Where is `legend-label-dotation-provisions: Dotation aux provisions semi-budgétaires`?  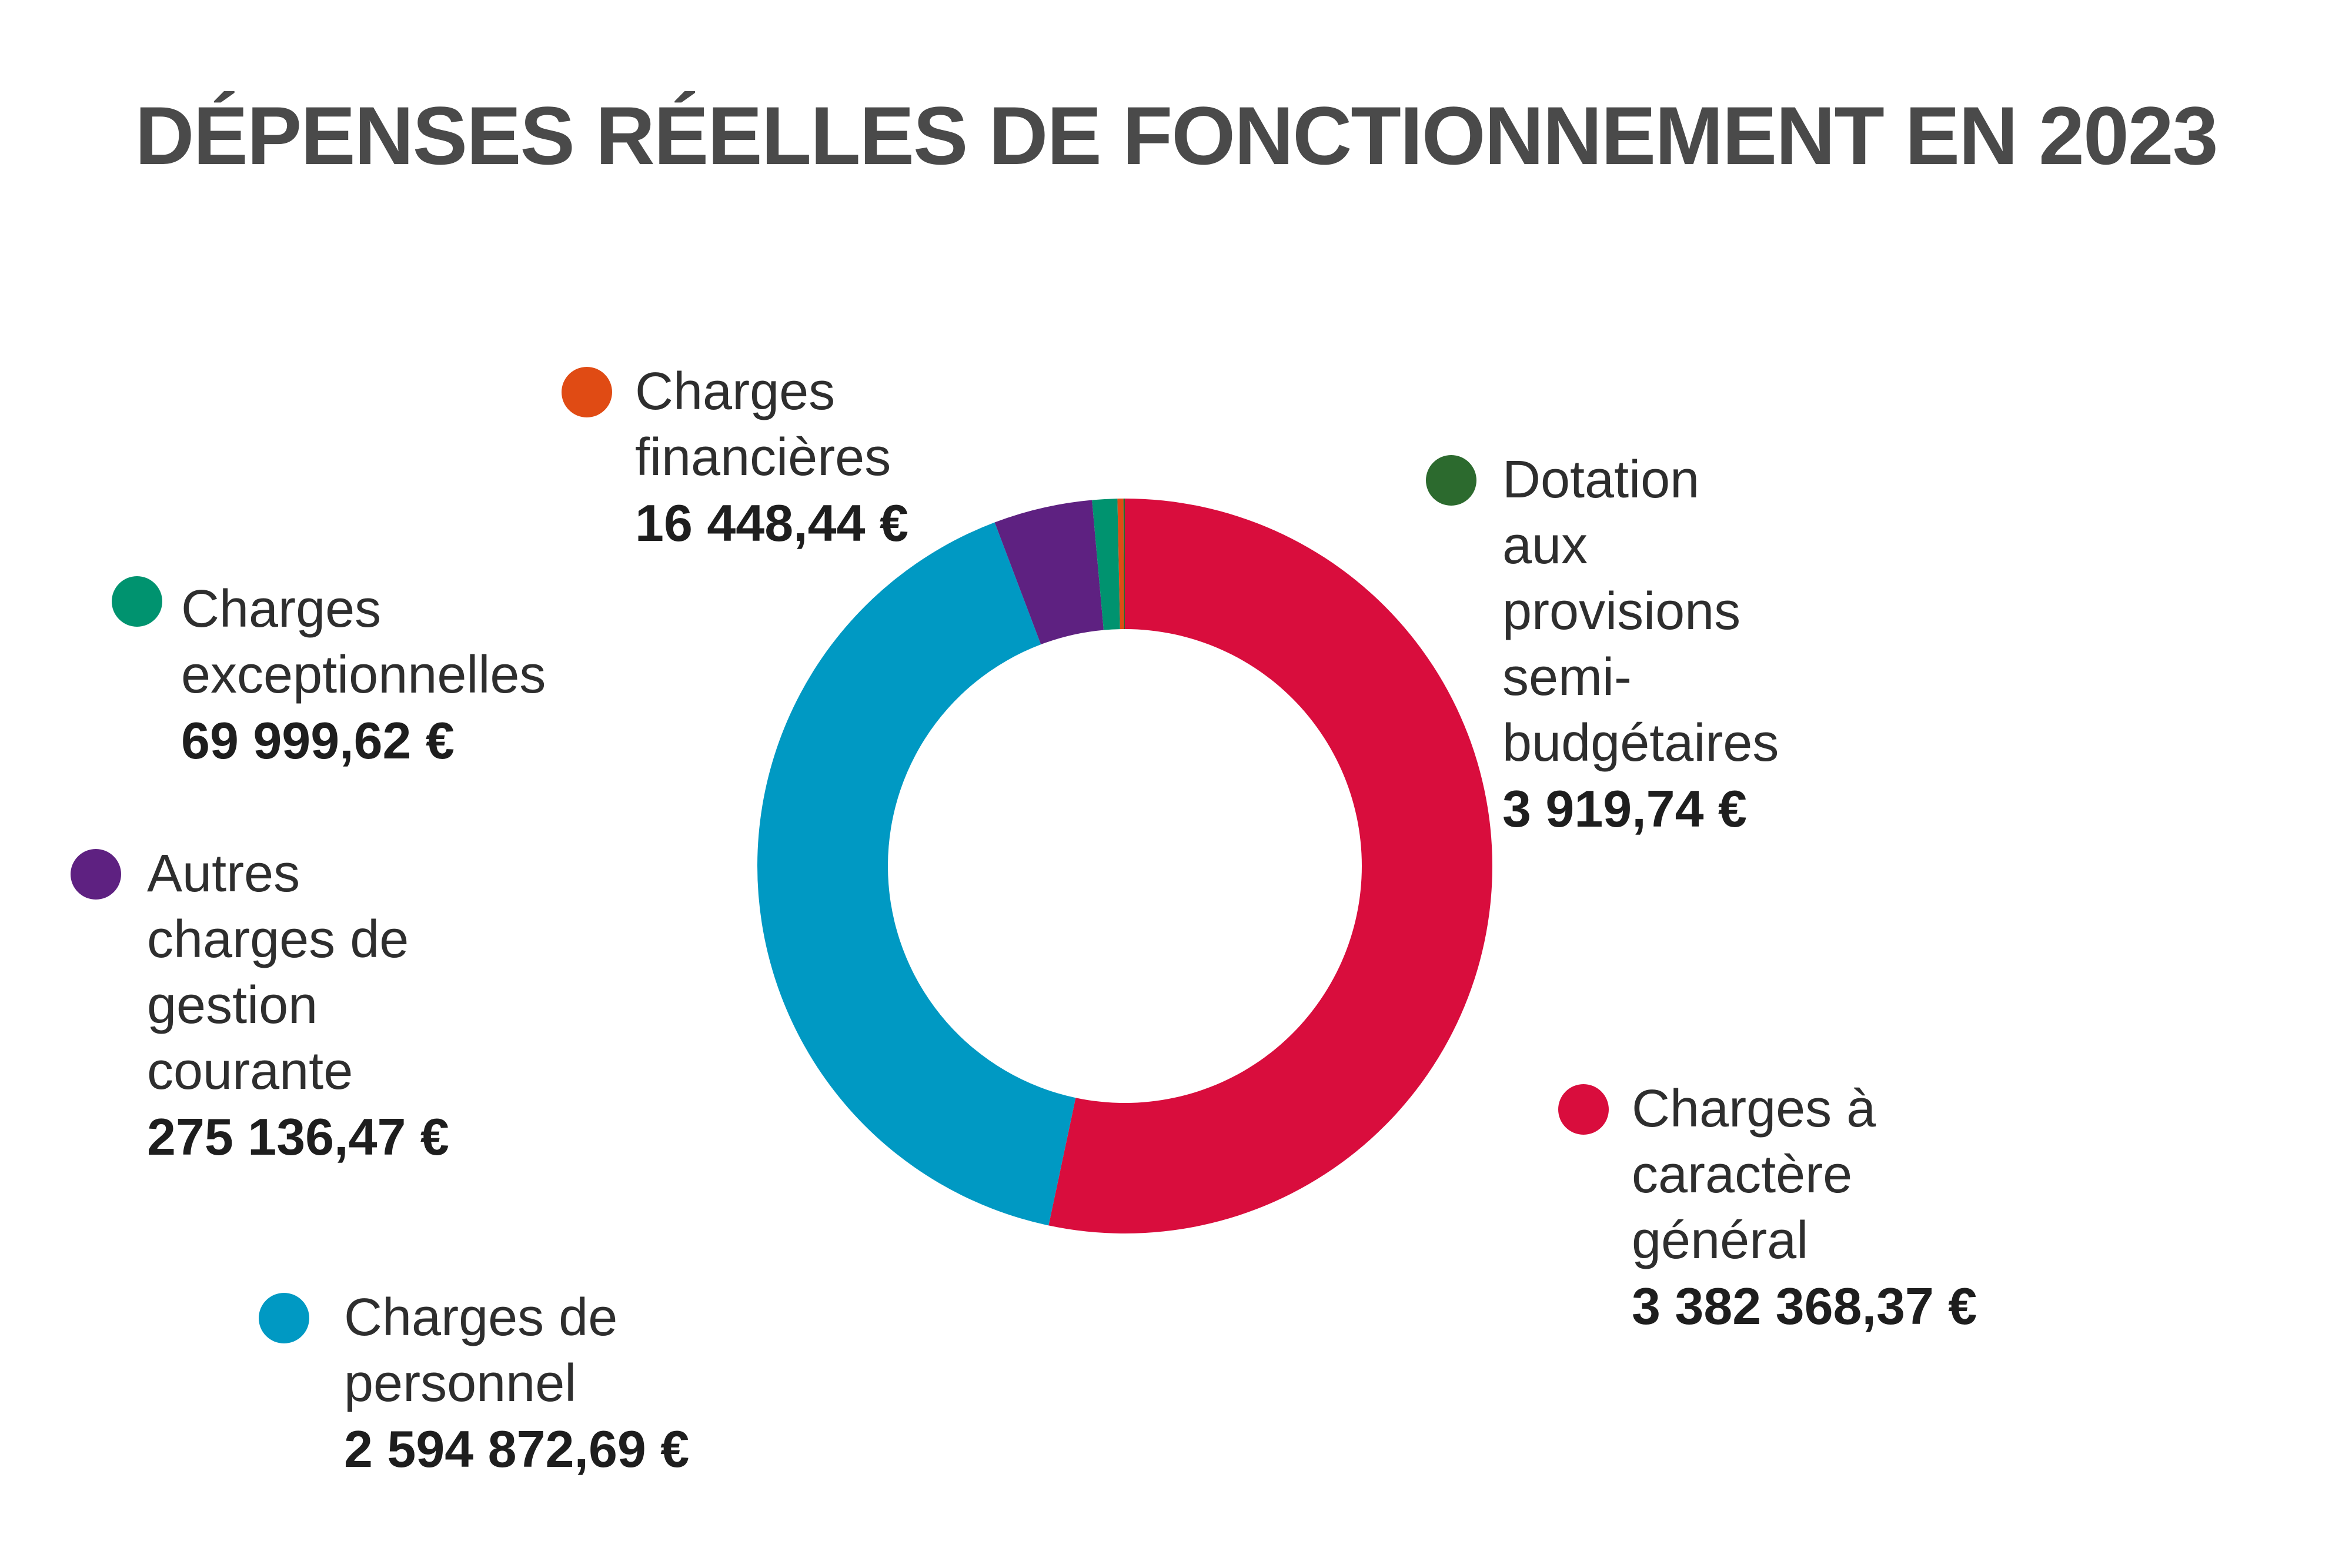
legend-label-dotation-provisions: Dotation aux provisions semi-budgétaires is located at coordinates (1640, 611).